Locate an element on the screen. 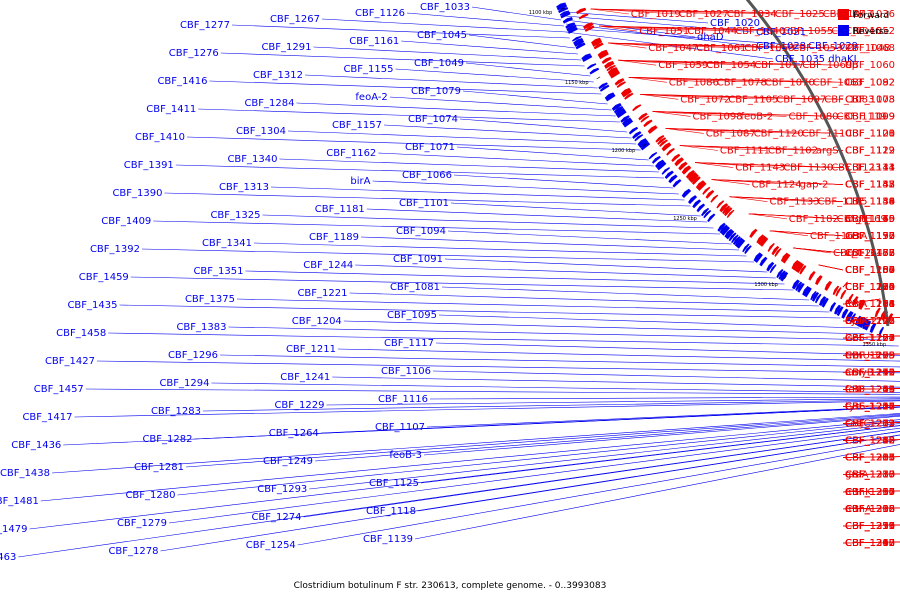  forward-gene-label: CBF_1178 is located at coordinates (870, 253).